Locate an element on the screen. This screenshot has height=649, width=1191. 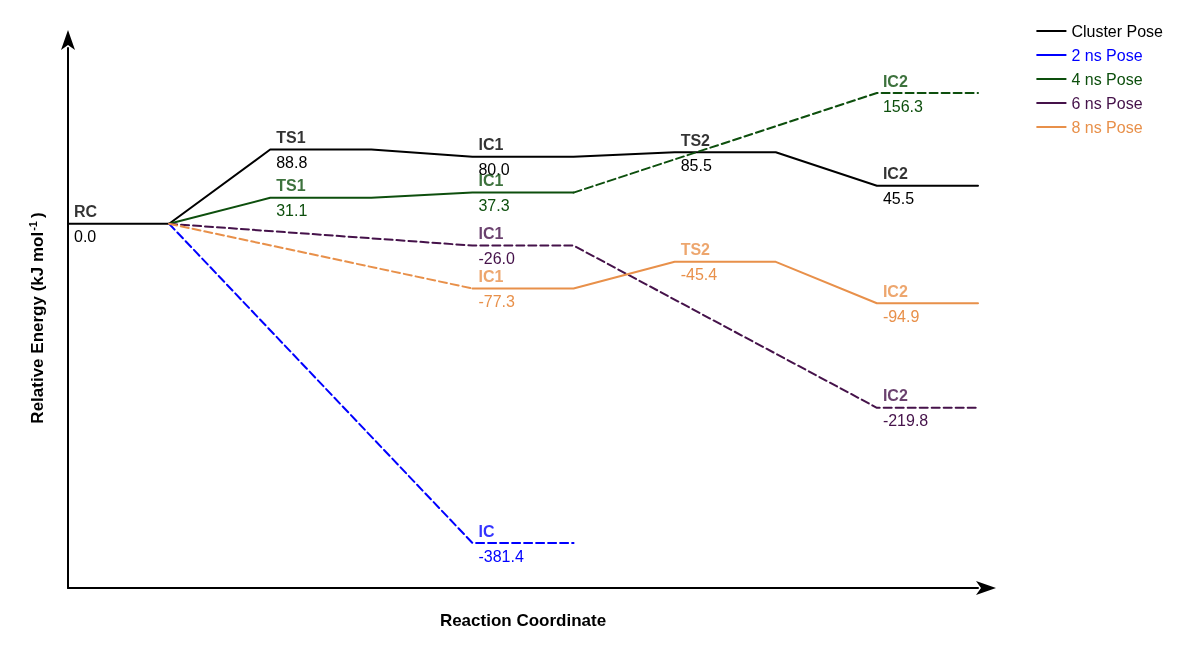
data-label: 88.8 is located at coordinates (292, 162).